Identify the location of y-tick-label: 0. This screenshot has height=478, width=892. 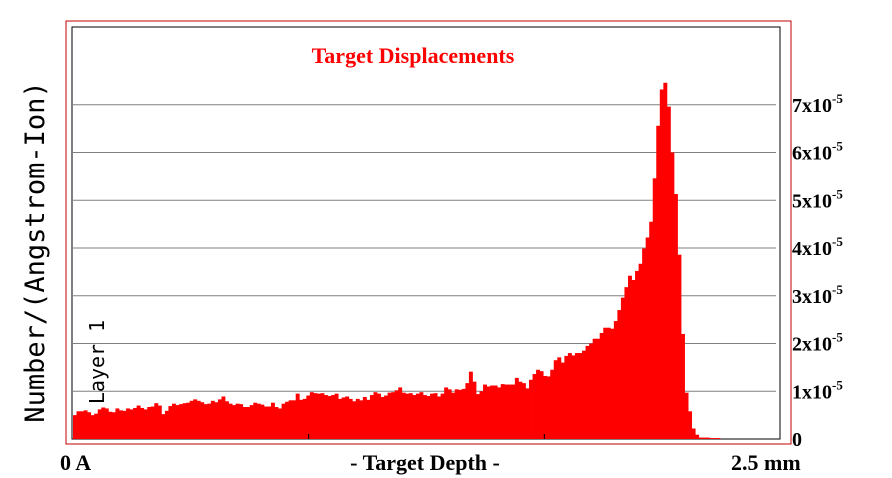
(797, 440).